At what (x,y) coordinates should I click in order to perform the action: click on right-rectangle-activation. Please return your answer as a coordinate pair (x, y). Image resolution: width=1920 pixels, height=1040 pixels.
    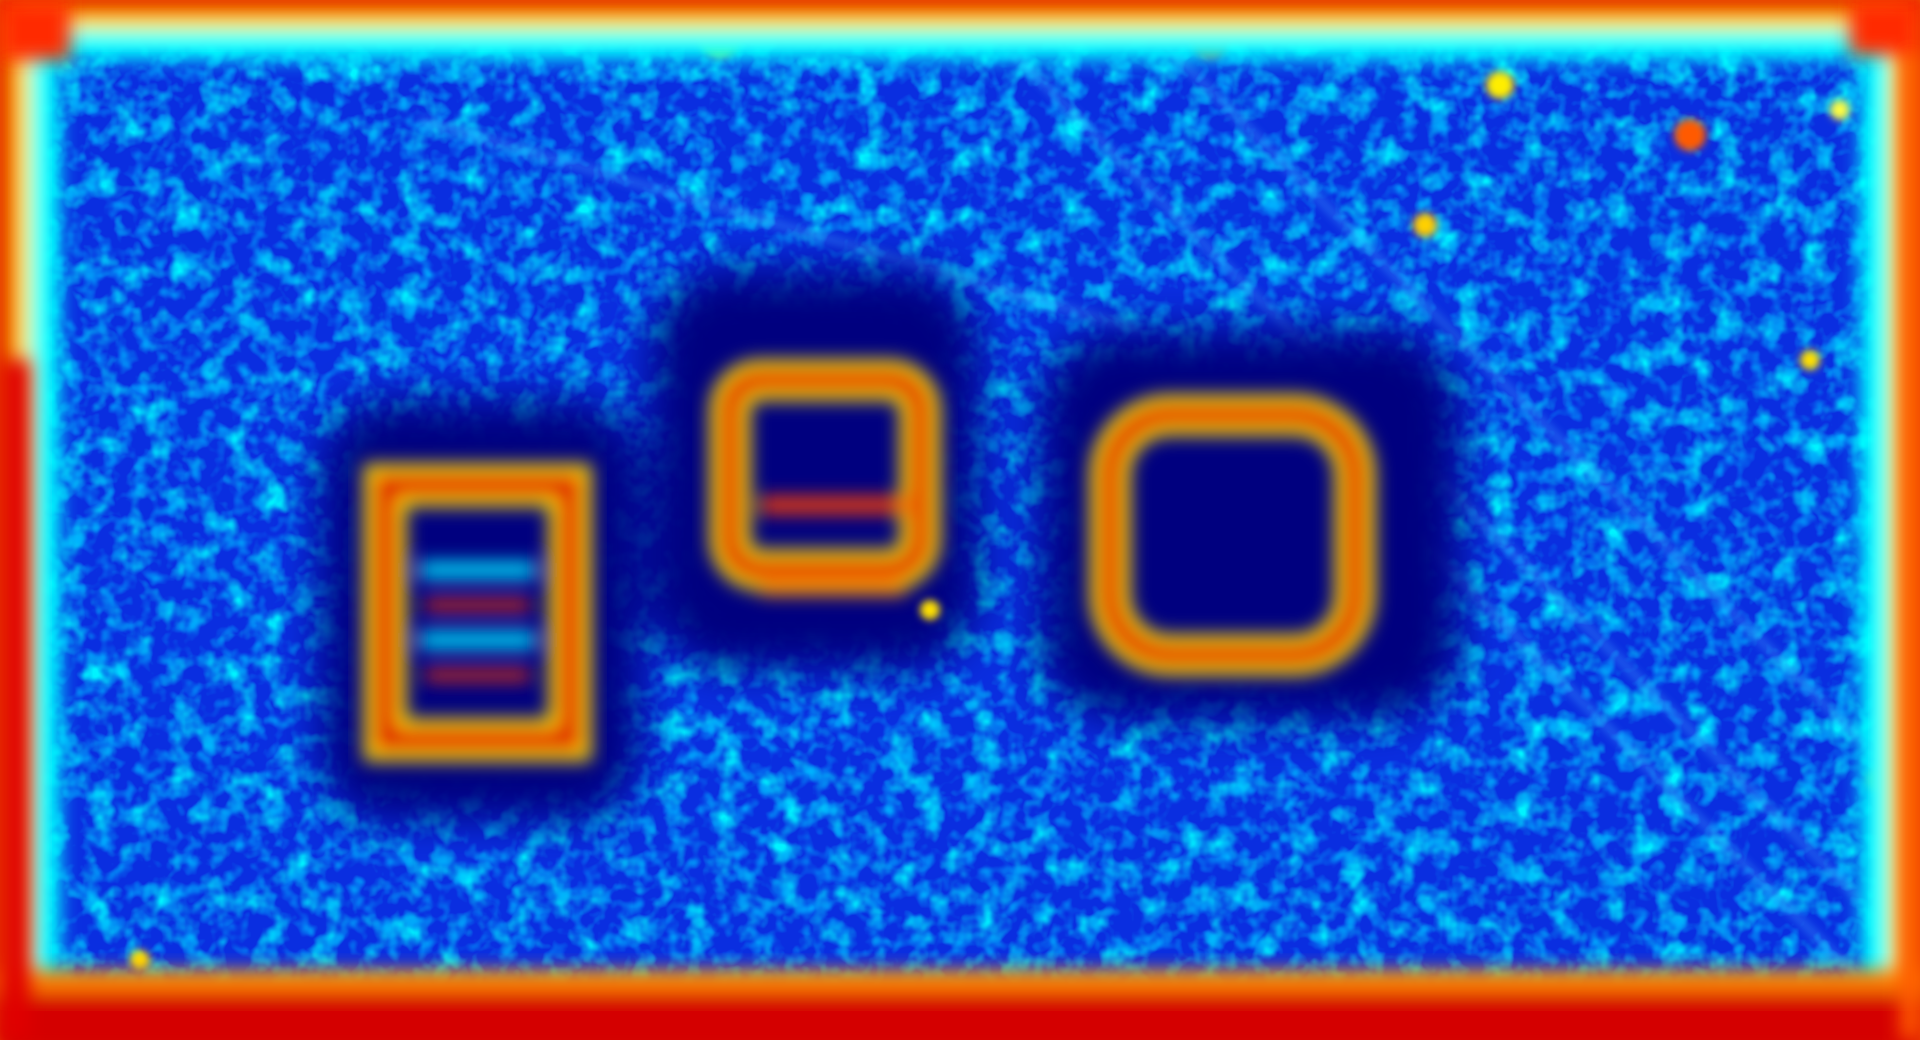
    Looking at the image, I should click on (1232, 535).